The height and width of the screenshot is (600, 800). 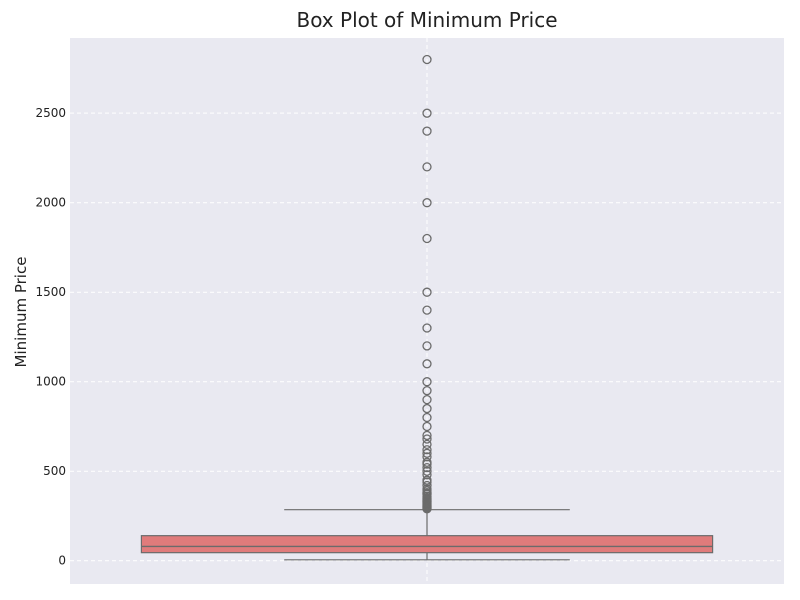 What do you see at coordinates (50, 382) in the screenshot?
I see `y-tick-label: 1000` at bounding box center [50, 382].